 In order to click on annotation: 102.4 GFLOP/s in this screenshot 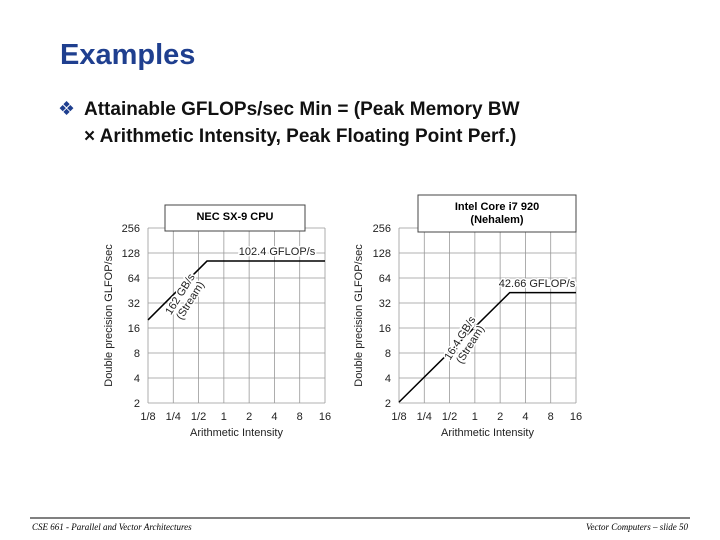, I will do `click(277, 252)`.